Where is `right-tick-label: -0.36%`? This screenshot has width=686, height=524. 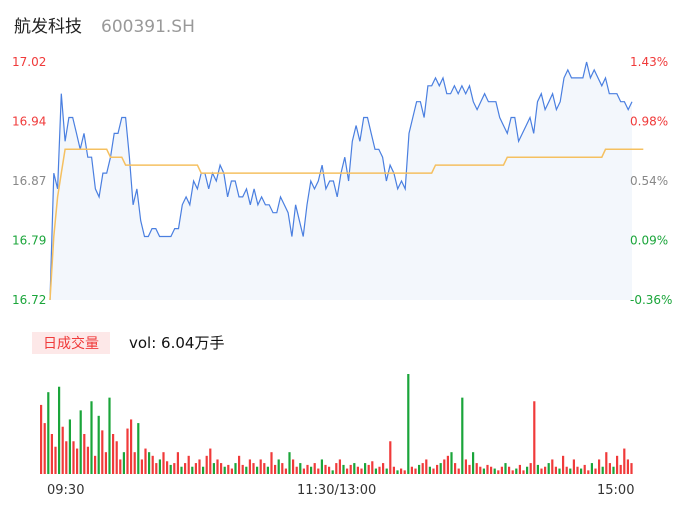
right-tick-label: -0.36% is located at coordinates (651, 300).